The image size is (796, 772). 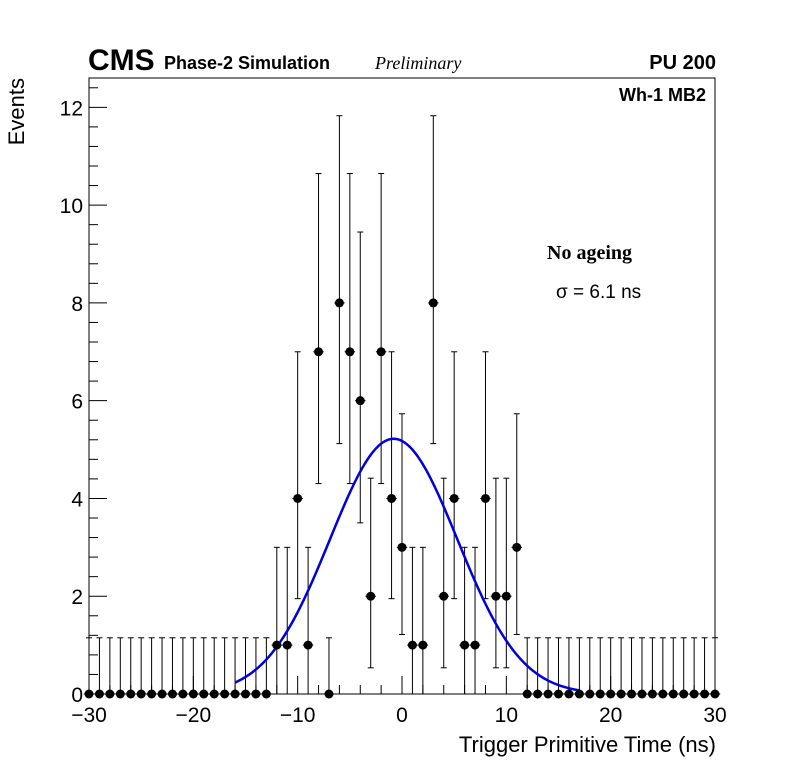 I want to click on y-tick-label: 0, so click(x=77, y=695).